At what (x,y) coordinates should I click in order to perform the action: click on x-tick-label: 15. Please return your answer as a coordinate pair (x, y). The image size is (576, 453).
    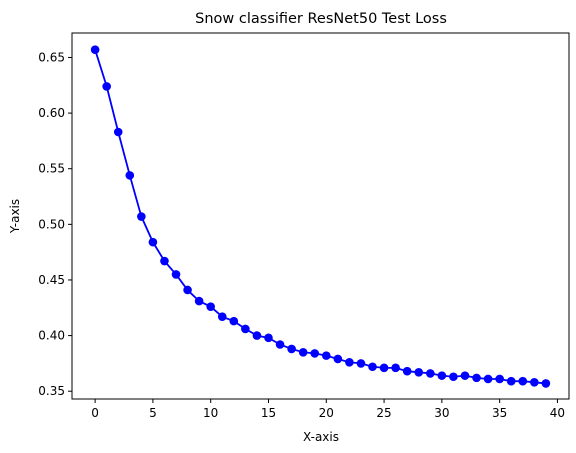
    Looking at the image, I should click on (268, 413).